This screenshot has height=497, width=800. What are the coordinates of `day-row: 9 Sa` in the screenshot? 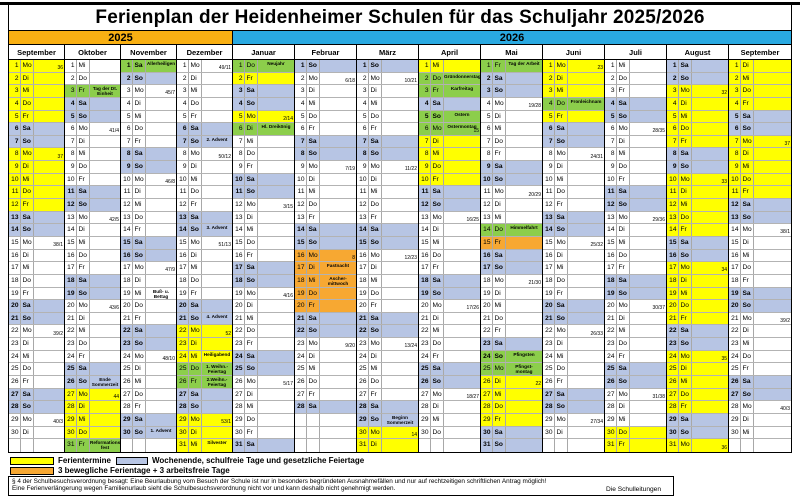 It's located at (511, 167).